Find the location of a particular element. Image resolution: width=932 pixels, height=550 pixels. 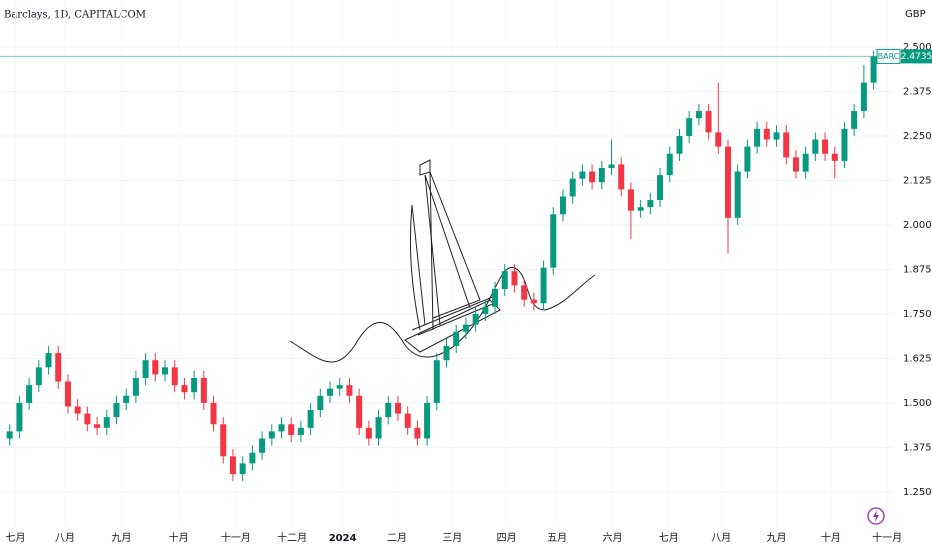

currency-label: GBP is located at coordinates (915, 14).